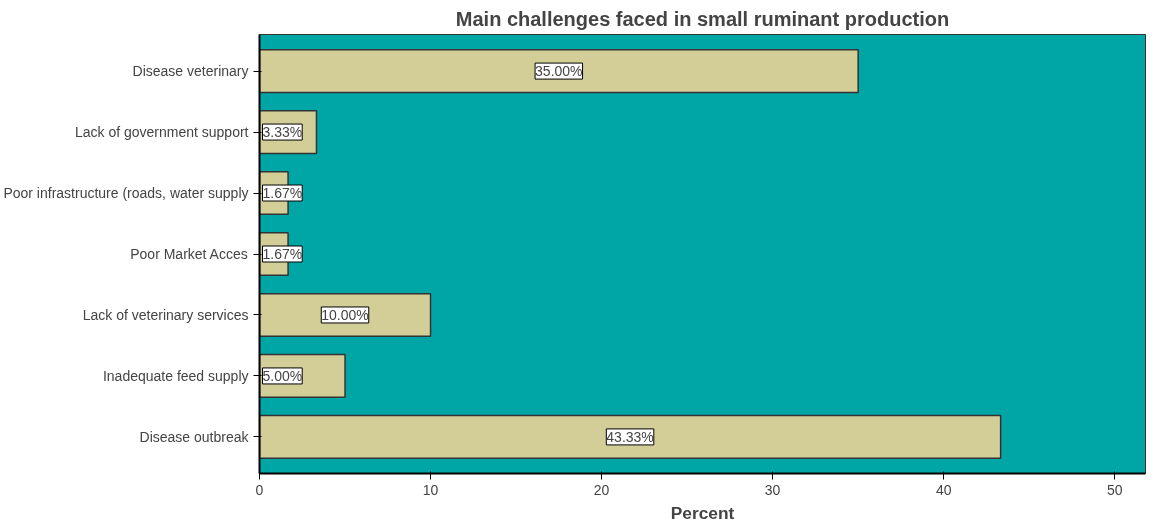 The width and height of the screenshot is (1155, 529). I want to click on x-axis-title: Percent, so click(702, 512).